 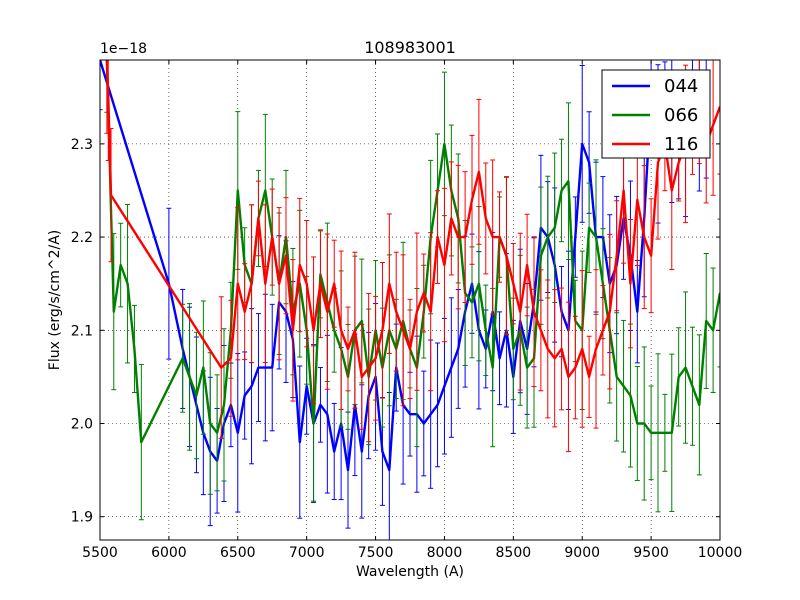 I want to click on y-tick-label: 2.2, so click(x=82, y=238).